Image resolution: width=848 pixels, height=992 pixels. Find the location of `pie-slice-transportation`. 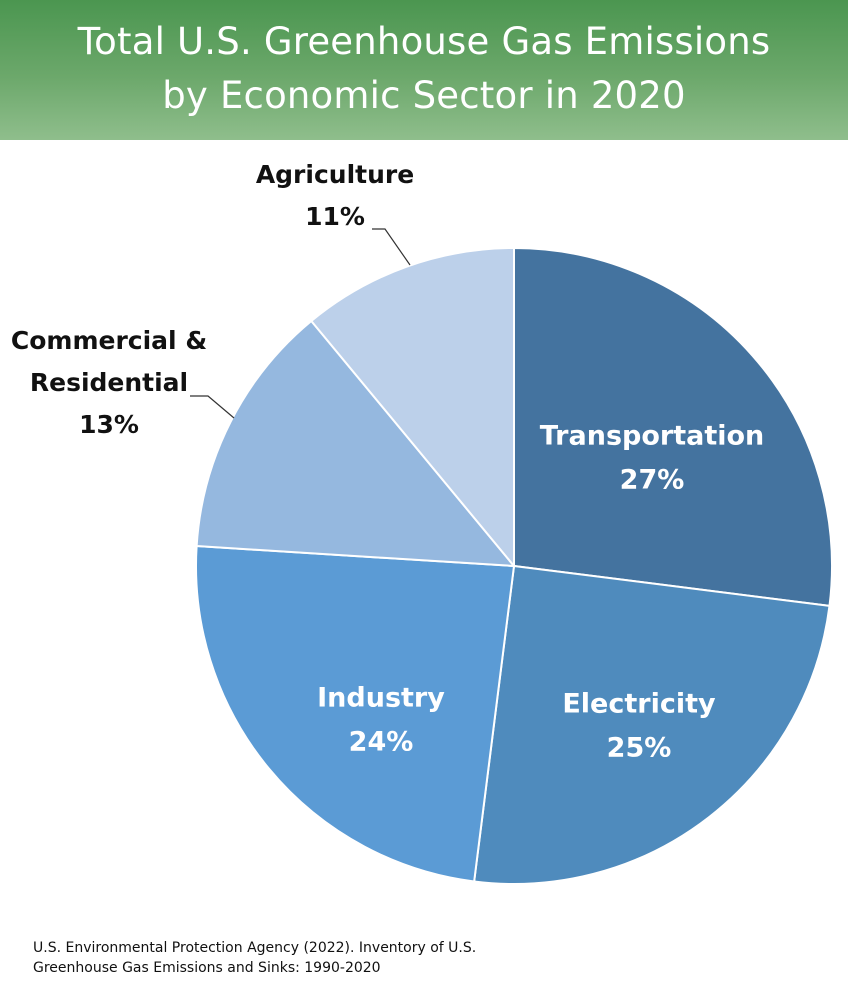

pie-slice-transportation is located at coordinates (673, 427).